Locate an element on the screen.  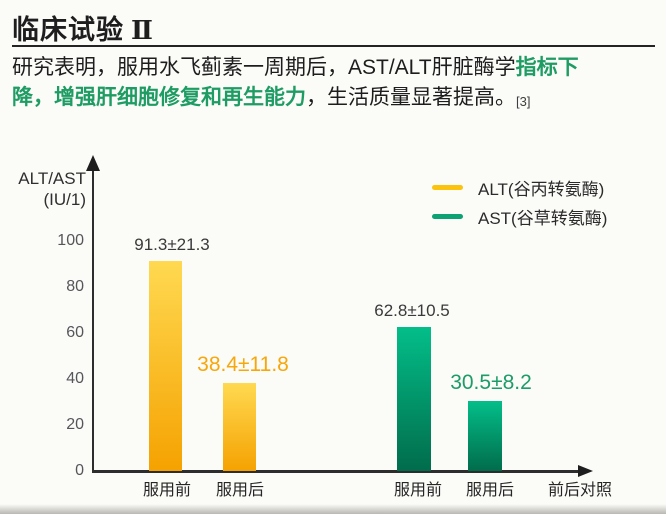
y-tick-label: 0 is located at coordinates (79, 470).